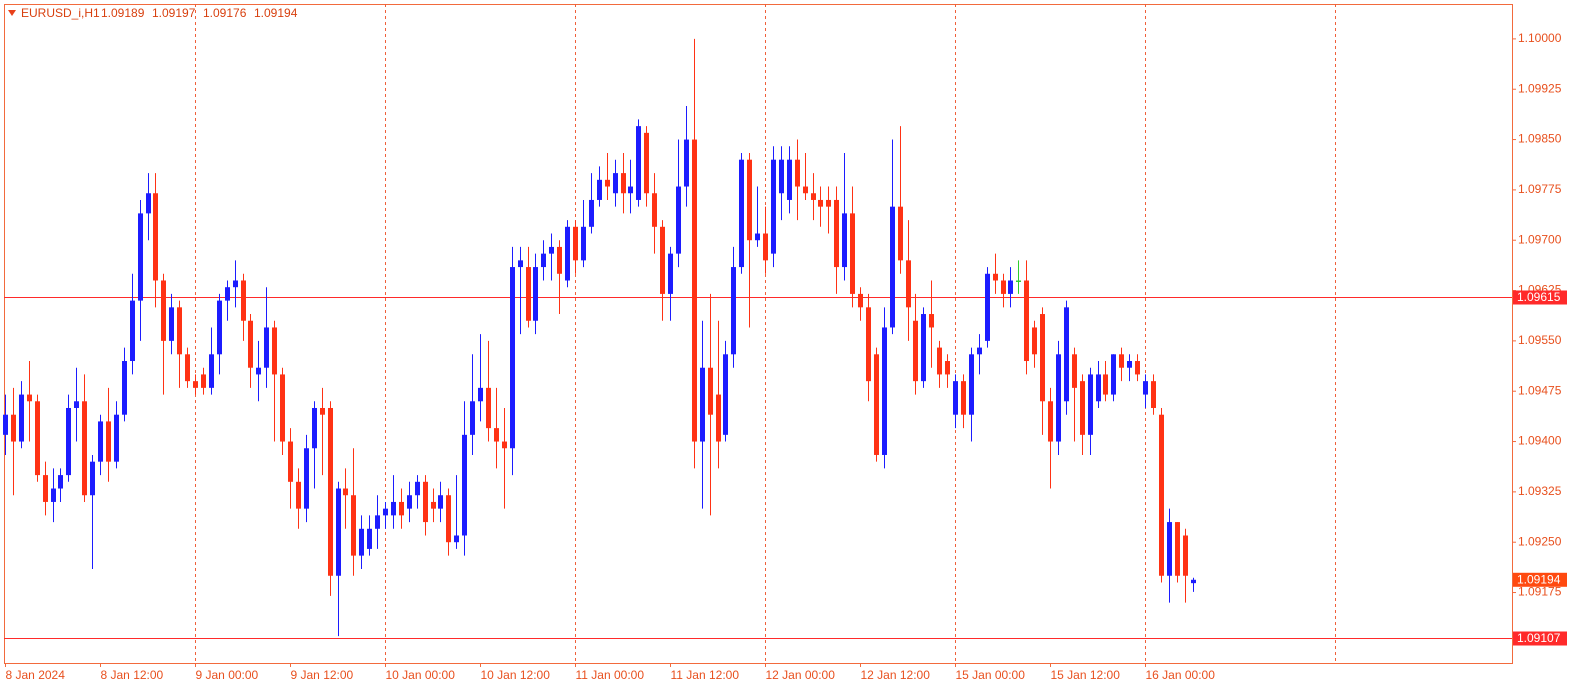 The image size is (1586, 698). What do you see at coordinates (1540, 239) in the screenshot?
I see `y-tick-label: 1.09700` at bounding box center [1540, 239].